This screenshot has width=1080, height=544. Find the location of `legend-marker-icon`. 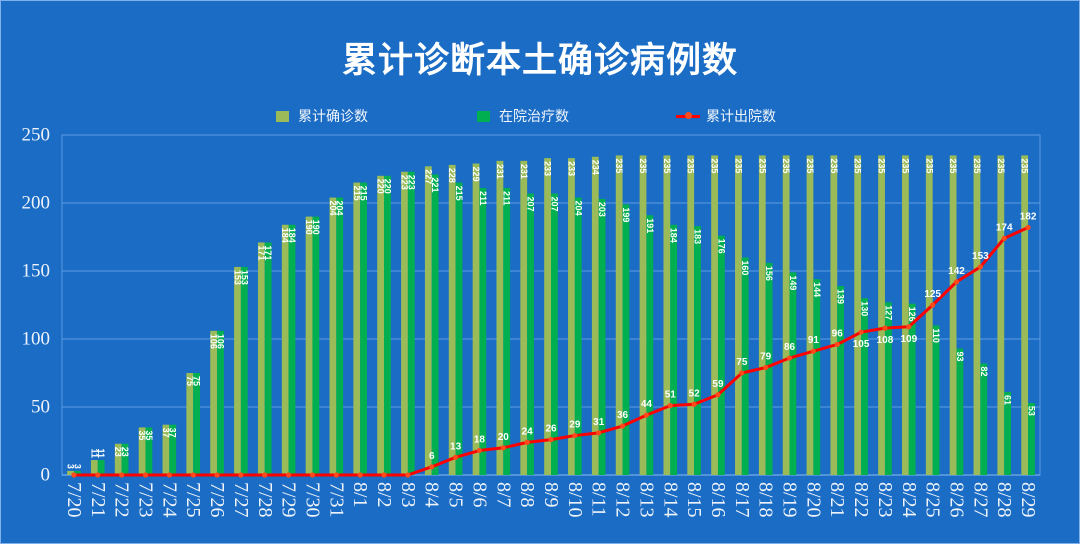

legend-marker-icon is located at coordinates (688, 115).